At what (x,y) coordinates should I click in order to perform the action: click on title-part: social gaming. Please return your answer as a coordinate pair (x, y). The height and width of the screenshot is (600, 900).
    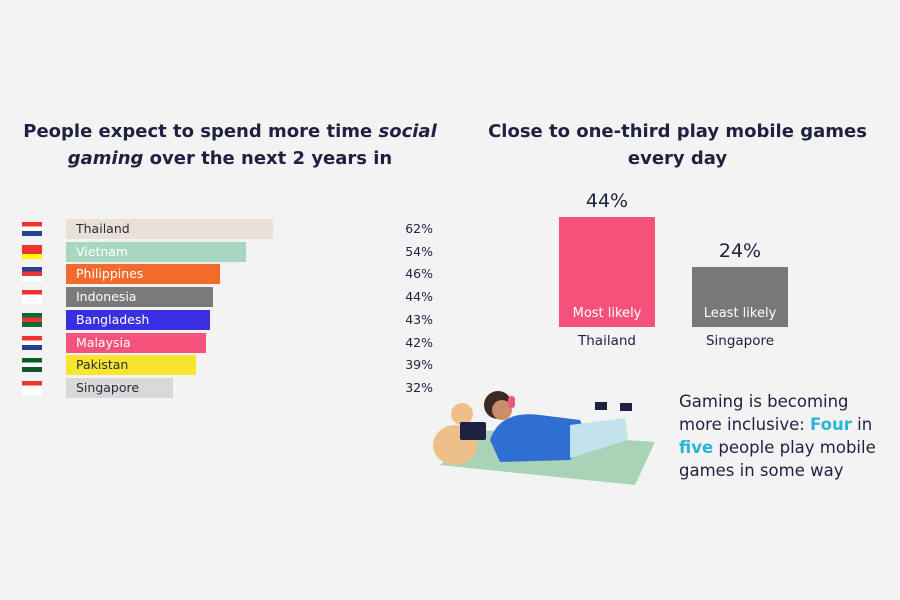
    Looking at the image, I should click on (252, 145).